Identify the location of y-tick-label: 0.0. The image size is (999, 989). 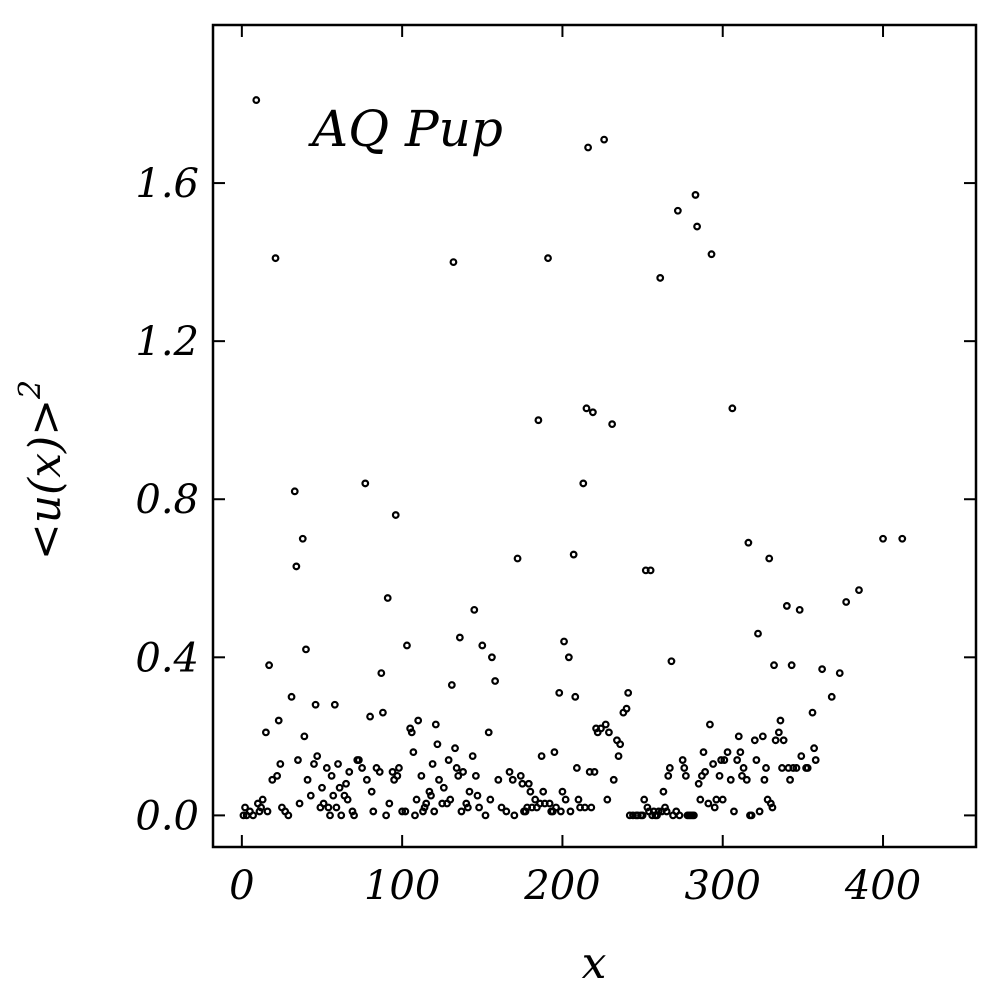
(167, 816).